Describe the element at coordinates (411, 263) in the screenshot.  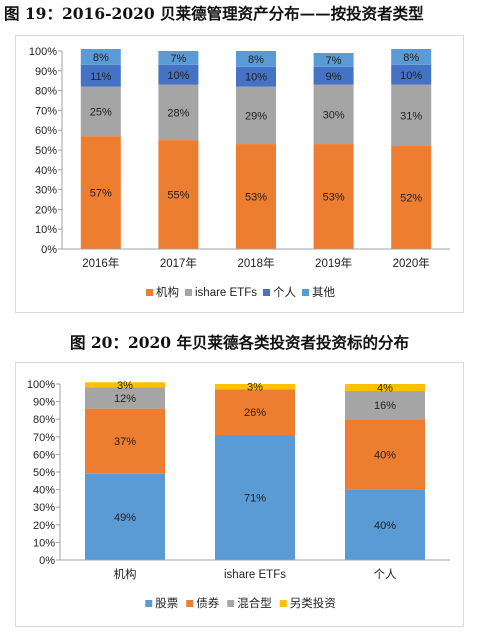
I see `x-tick-label: 2020年` at that location.